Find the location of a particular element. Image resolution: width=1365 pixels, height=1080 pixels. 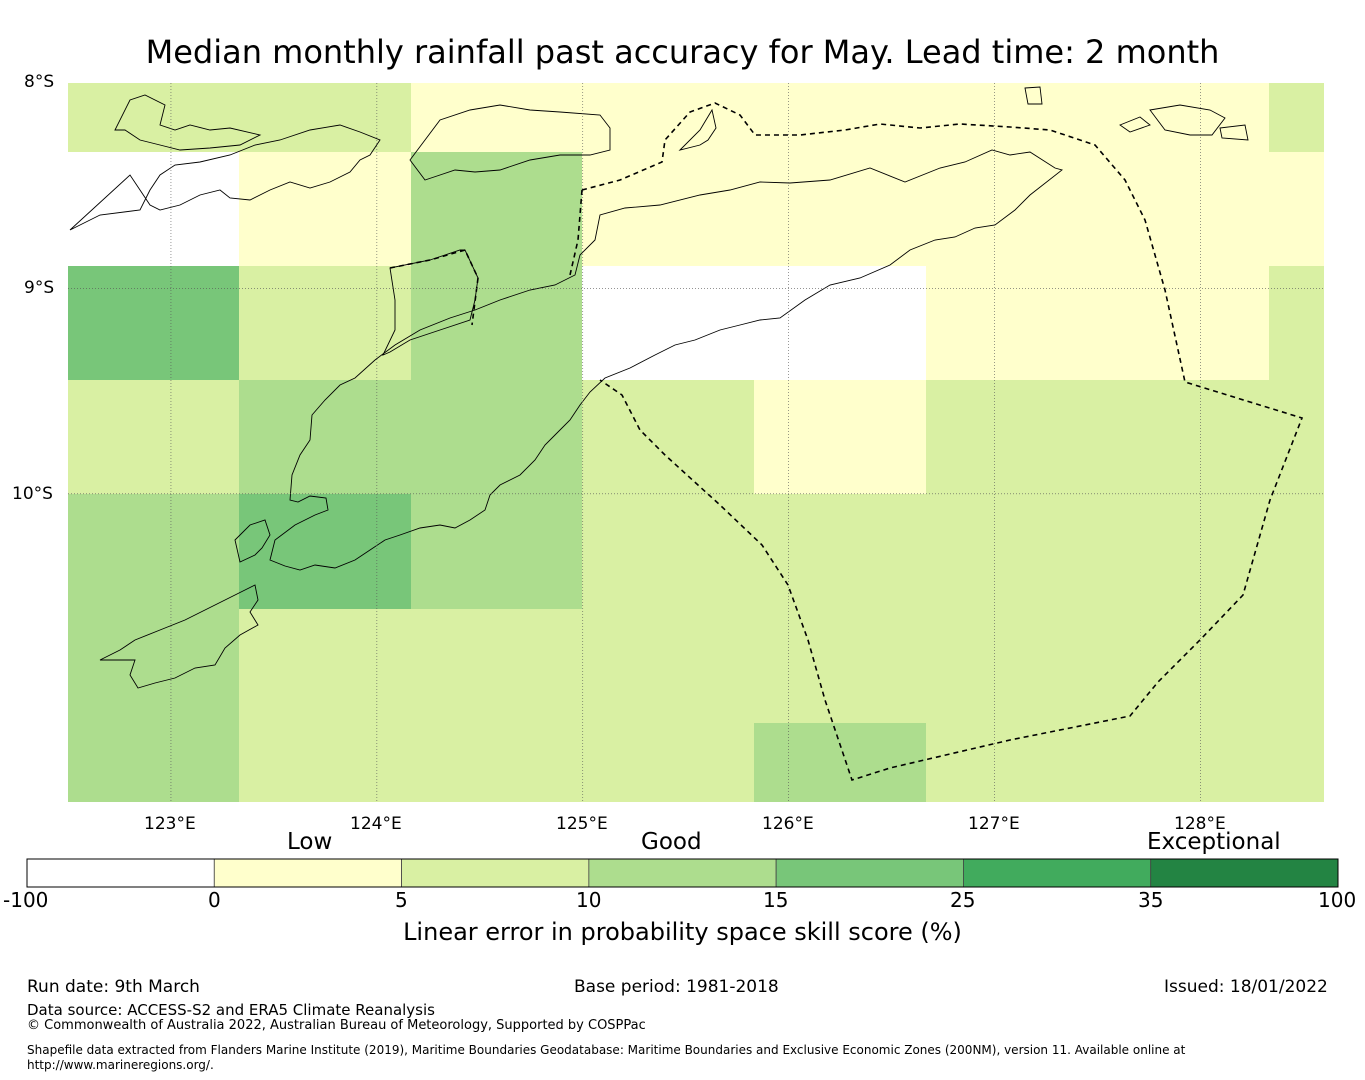

colorbar-tick: 15 is located at coordinates (776, 900).